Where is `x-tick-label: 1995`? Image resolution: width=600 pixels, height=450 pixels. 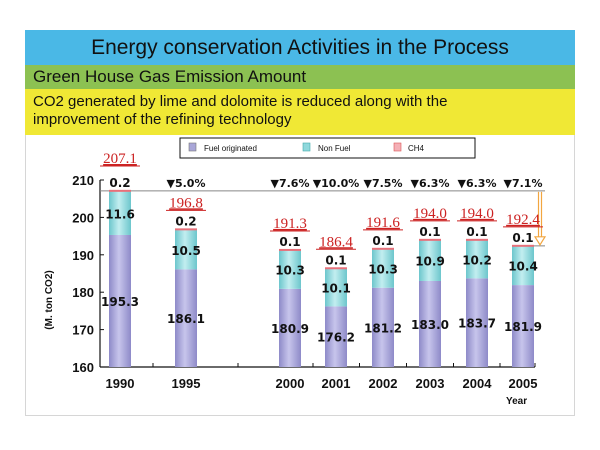
x-tick-label: 1995 is located at coordinates (186, 383).